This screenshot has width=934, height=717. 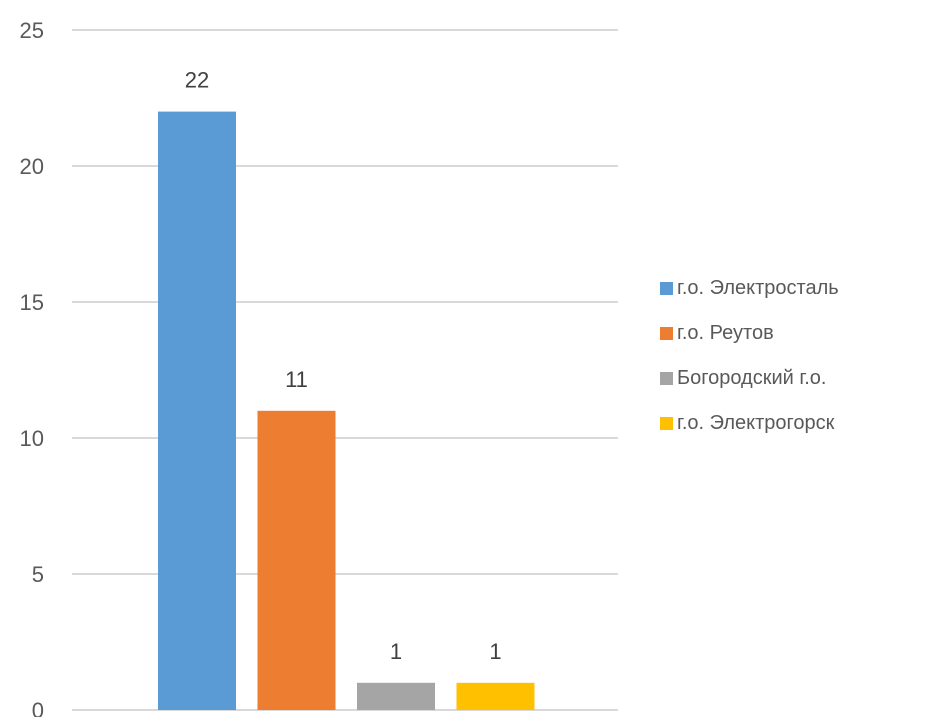 I want to click on legend-item-elektrostal: г.о. Электросталь, so click(x=749, y=288).